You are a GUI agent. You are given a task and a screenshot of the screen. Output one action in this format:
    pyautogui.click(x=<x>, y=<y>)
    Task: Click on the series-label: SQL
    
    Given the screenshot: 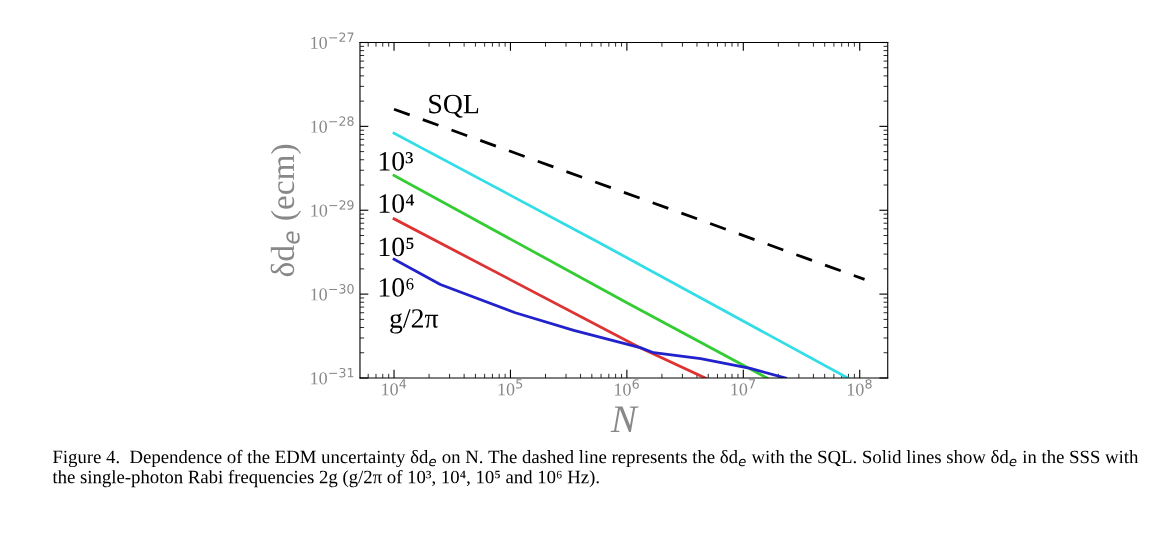 What is the action you would take?
    pyautogui.click(x=454, y=106)
    